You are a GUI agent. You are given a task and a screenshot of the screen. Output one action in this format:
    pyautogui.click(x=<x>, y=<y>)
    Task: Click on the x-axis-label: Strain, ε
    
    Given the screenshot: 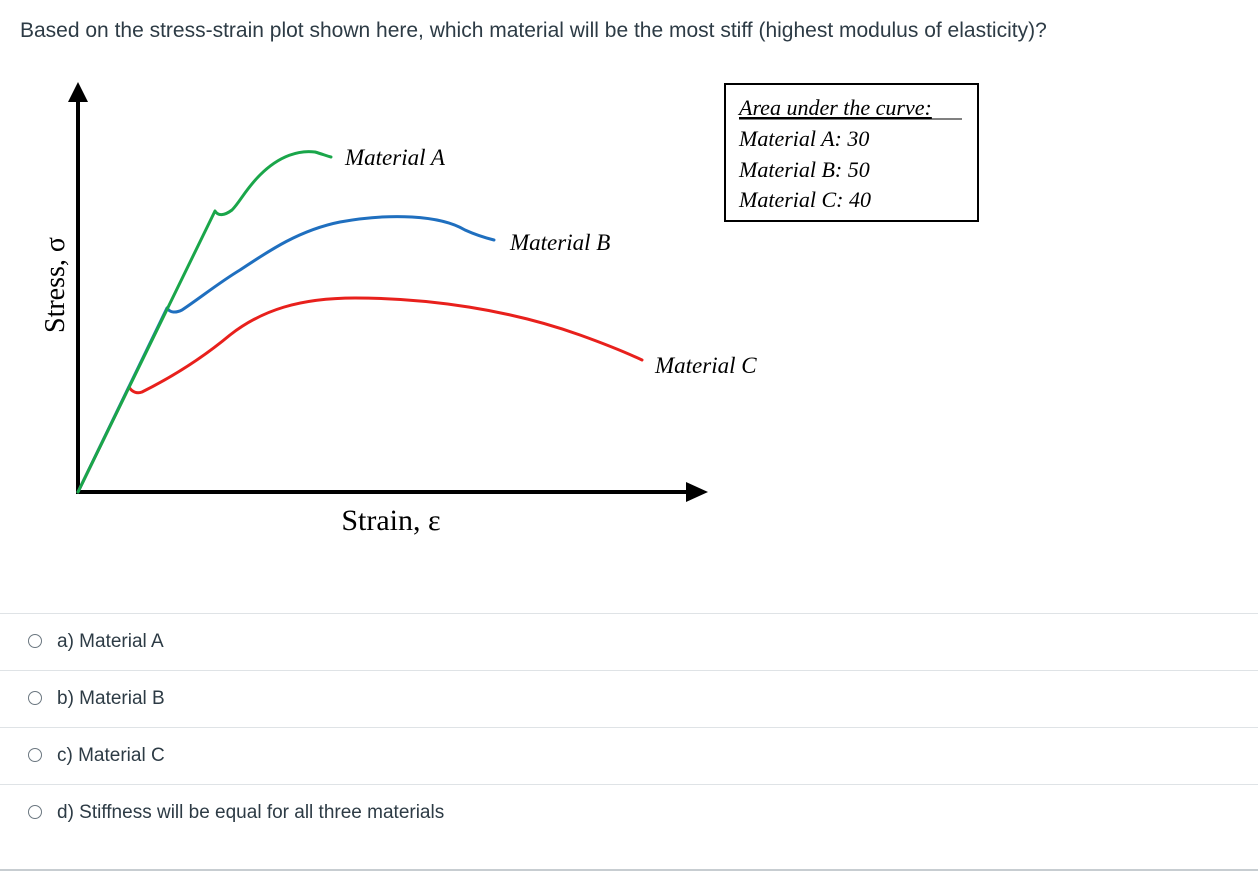 What is the action you would take?
    pyautogui.click(x=390, y=520)
    